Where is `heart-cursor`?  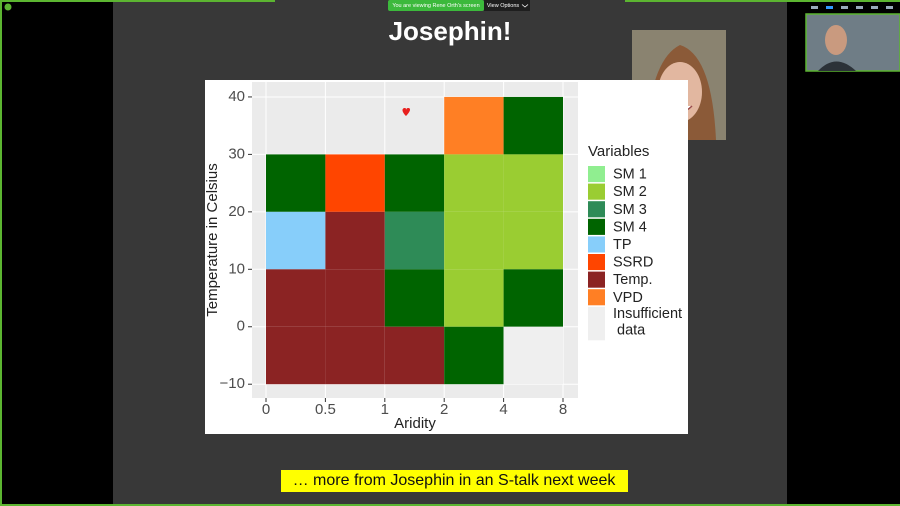
heart-cursor is located at coordinates (406, 112).